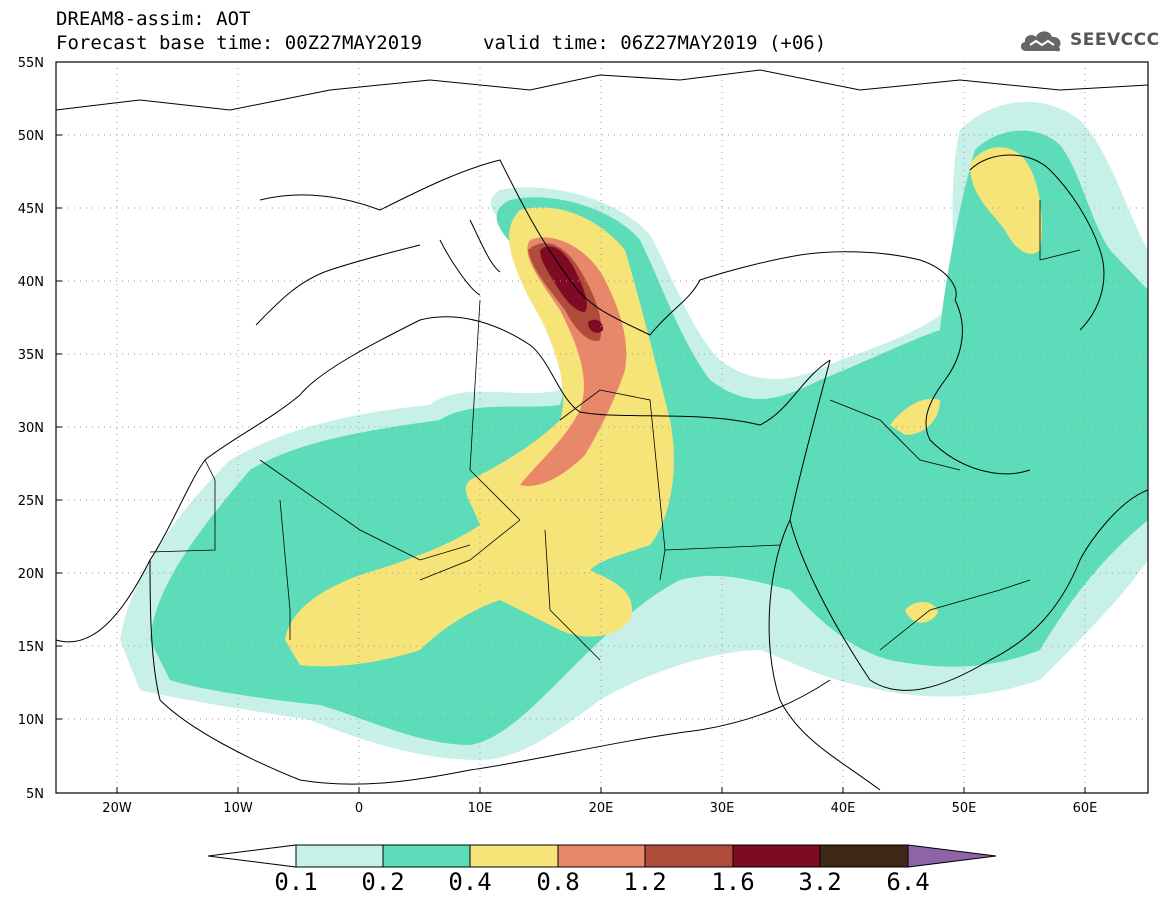 This screenshot has width=1165, height=905. Describe the element at coordinates (843, 808) in the screenshot. I see `lon-label: 40E` at that location.